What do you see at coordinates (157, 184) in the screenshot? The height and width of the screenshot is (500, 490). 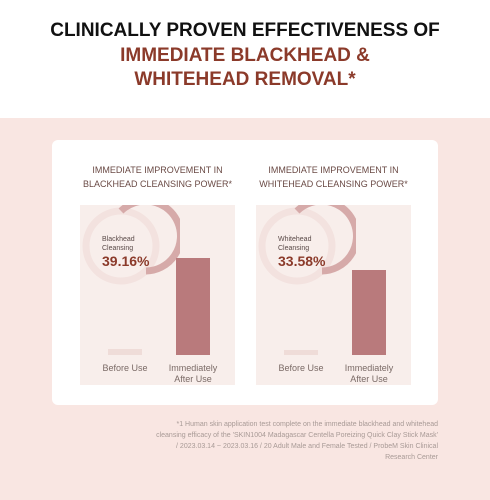 I see `chart-title: BLACKHEAD CLEANSING POWER*` at bounding box center [157, 184].